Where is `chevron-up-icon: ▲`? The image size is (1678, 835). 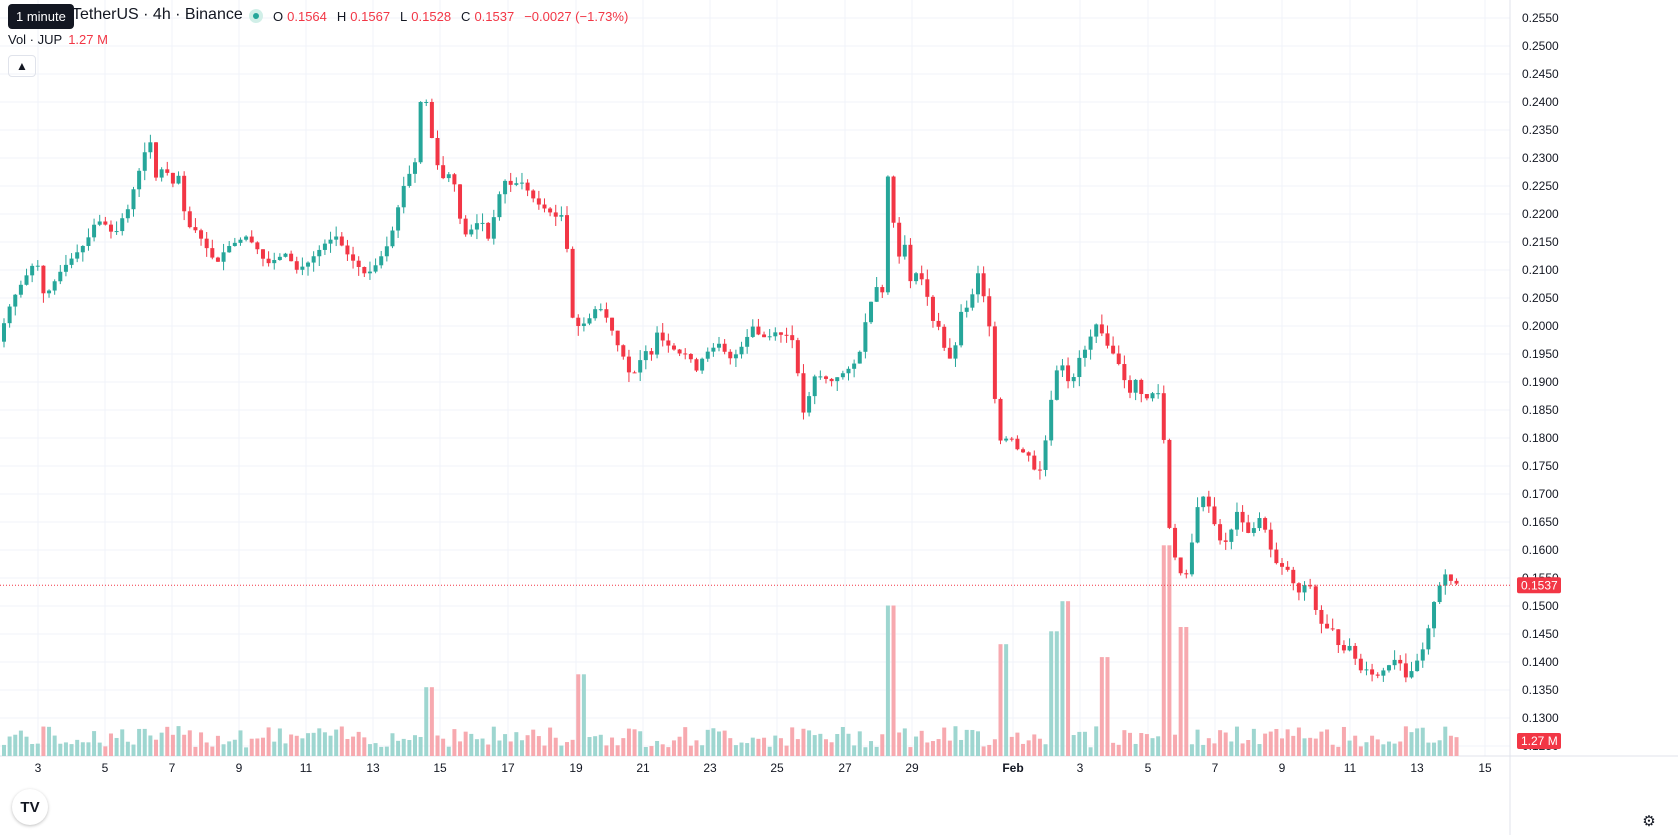
chevron-up-icon: ▲ is located at coordinates (22, 66).